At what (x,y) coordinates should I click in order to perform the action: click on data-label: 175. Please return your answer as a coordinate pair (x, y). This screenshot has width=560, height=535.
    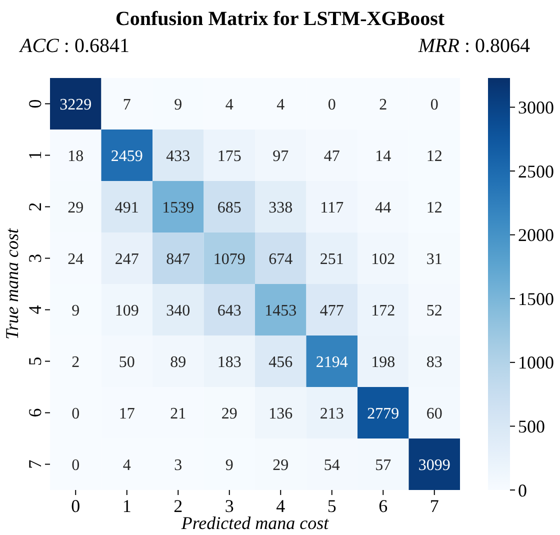
    Looking at the image, I should click on (229, 156).